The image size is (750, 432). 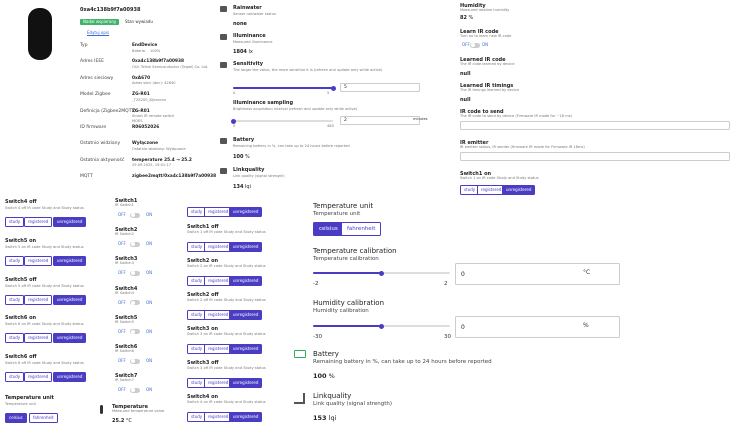 What do you see at coordinates (158, 62) in the screenshot?
I see `row-value: 0xa4c138b9f7a00938` at bounding box center [158, 62].